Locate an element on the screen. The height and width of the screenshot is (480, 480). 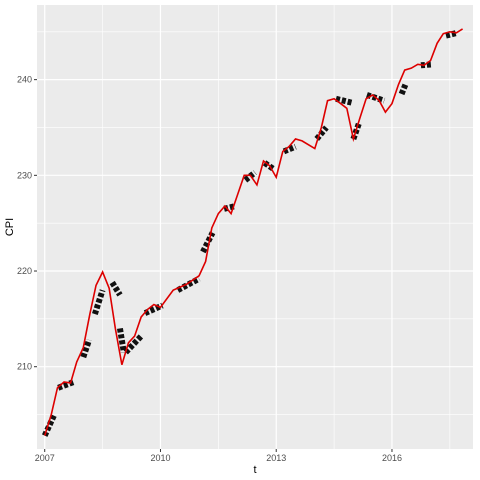
y-tick-label: 220 is located at coordinates (24, 271).